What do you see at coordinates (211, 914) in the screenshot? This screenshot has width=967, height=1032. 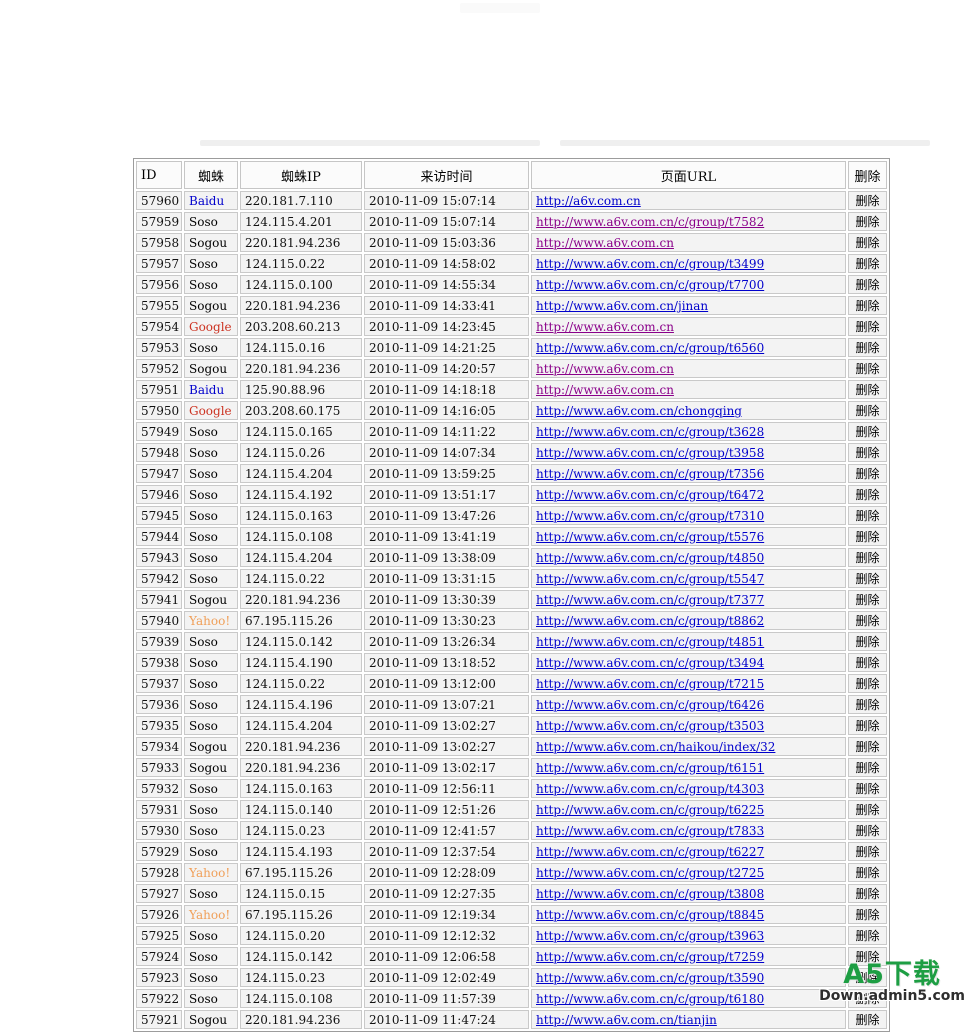 I see `spider-cell: Yahoo!` at bounding box center [211, 914].